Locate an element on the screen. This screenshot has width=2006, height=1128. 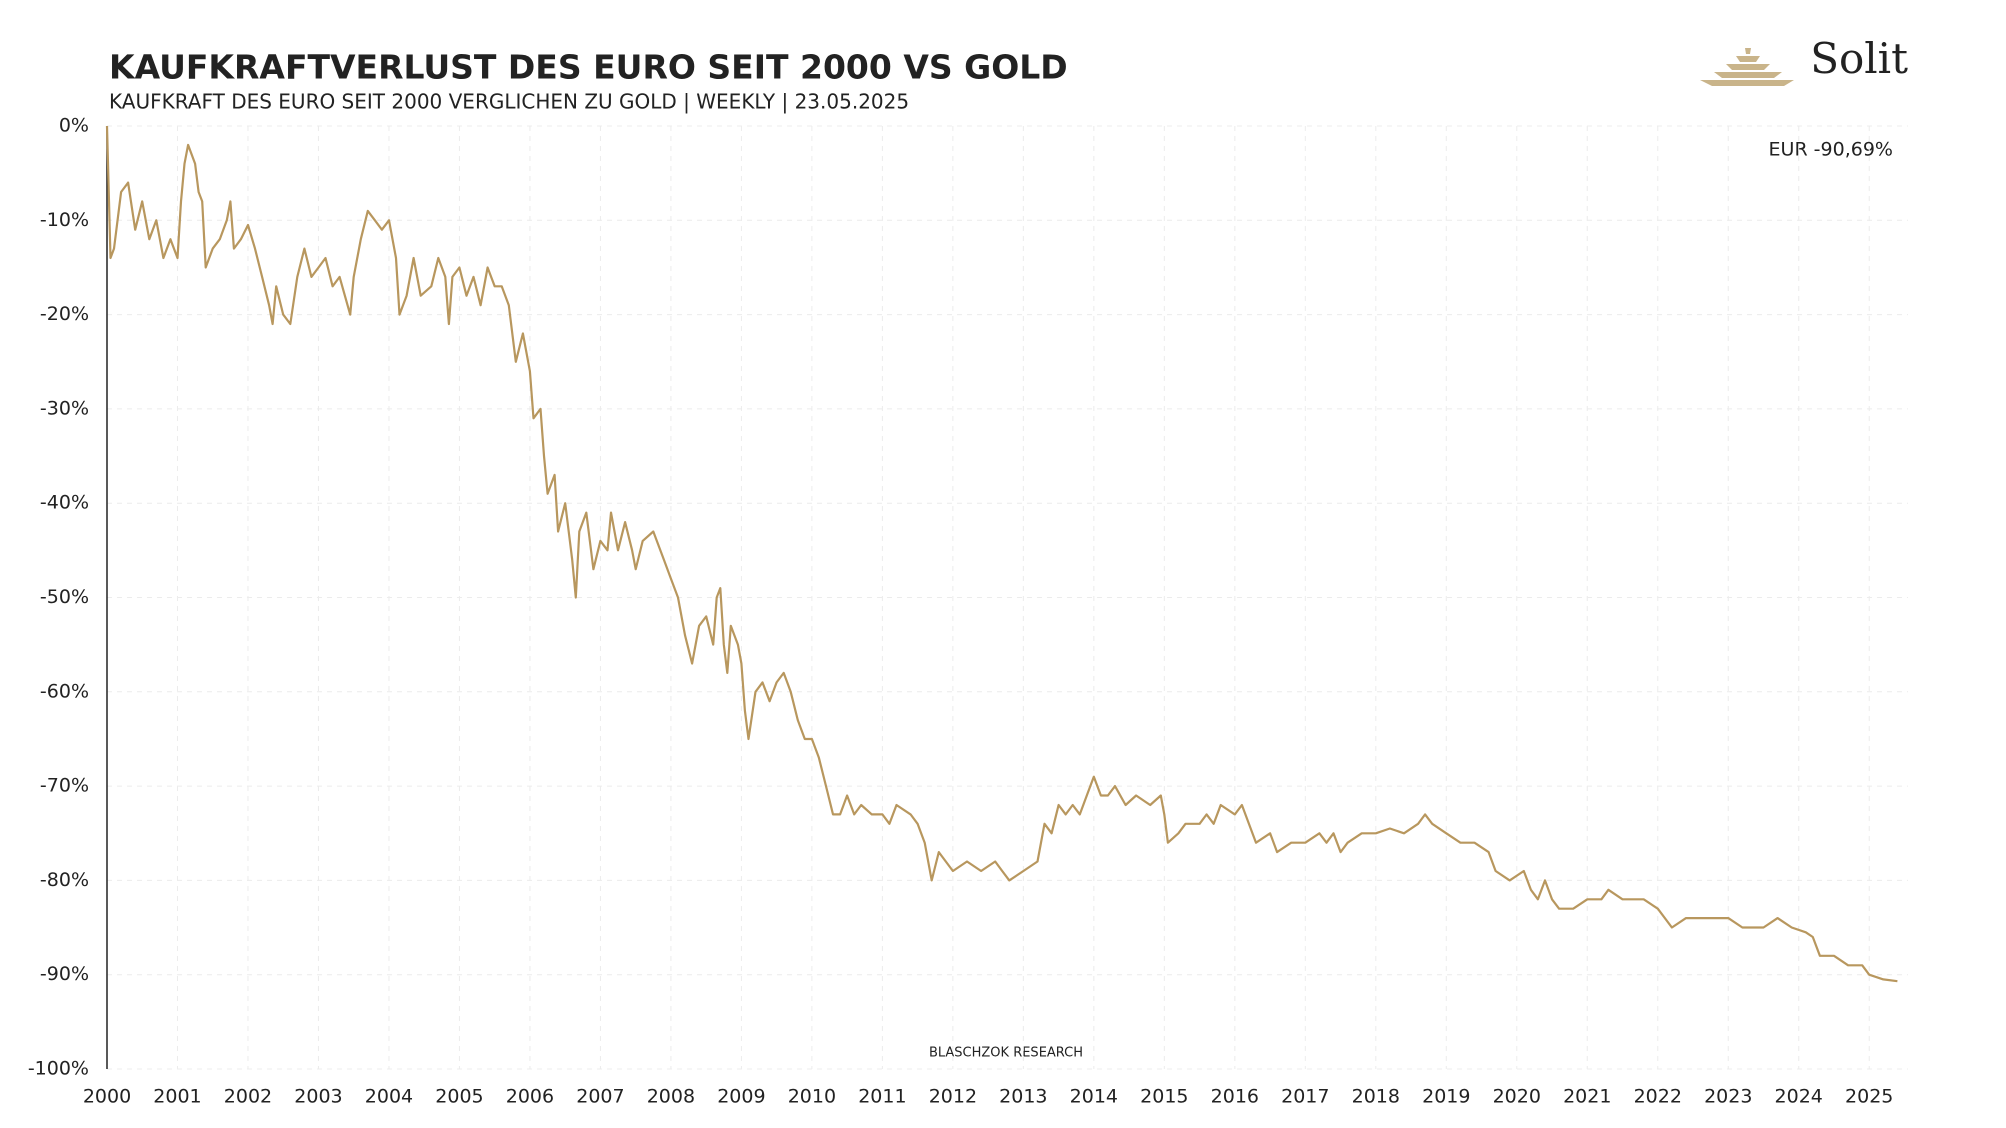
x-tick-label: 2020 is located at coordinates (1517, 1097).